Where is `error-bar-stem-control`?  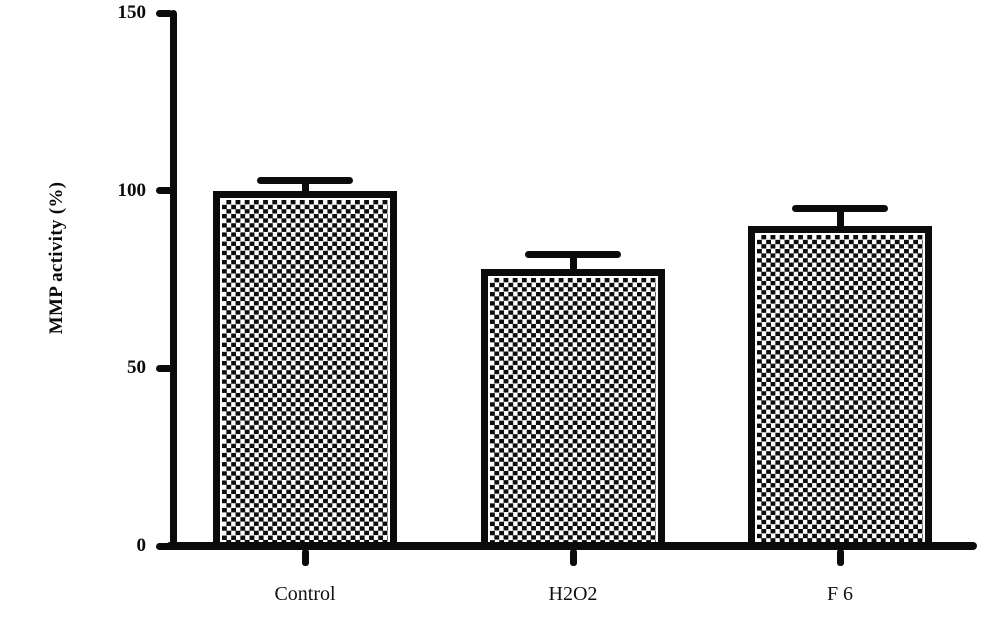 error-bar-stem-control is located at coordinates (305, 187).